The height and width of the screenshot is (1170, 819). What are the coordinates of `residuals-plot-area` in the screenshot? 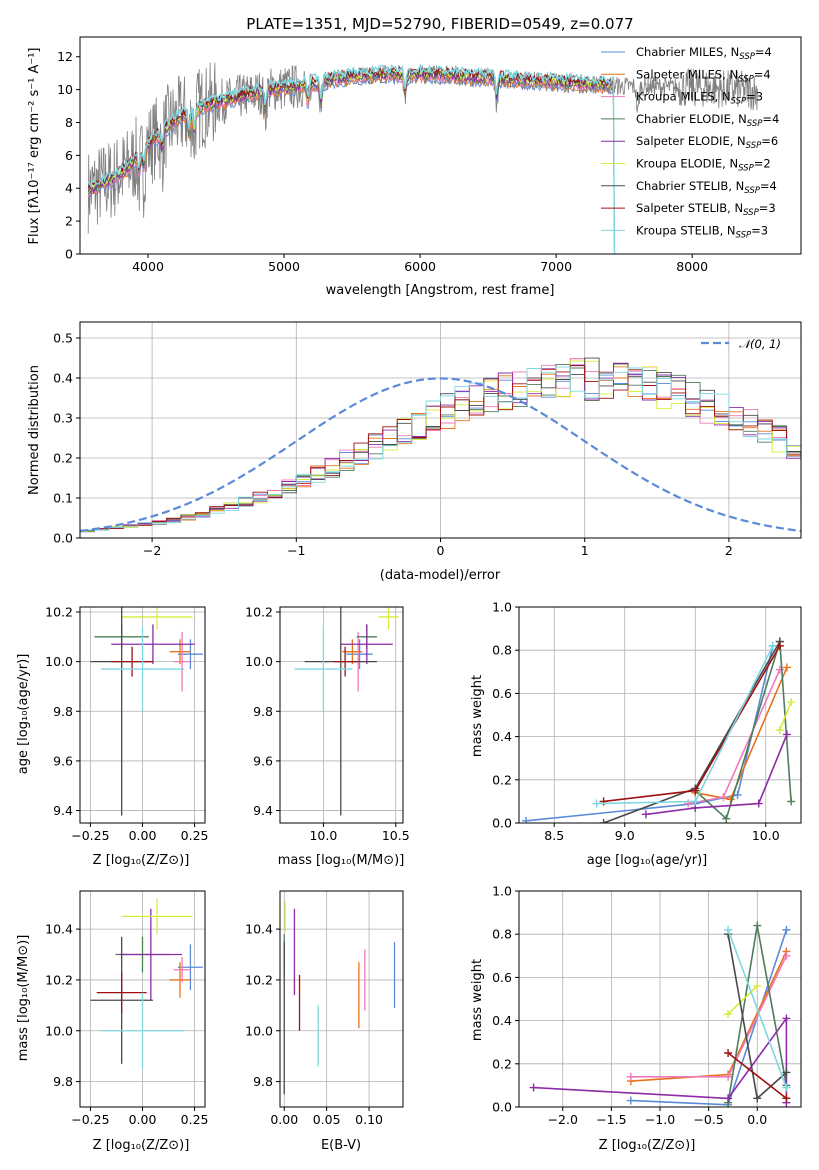 It's located at (440, 445).